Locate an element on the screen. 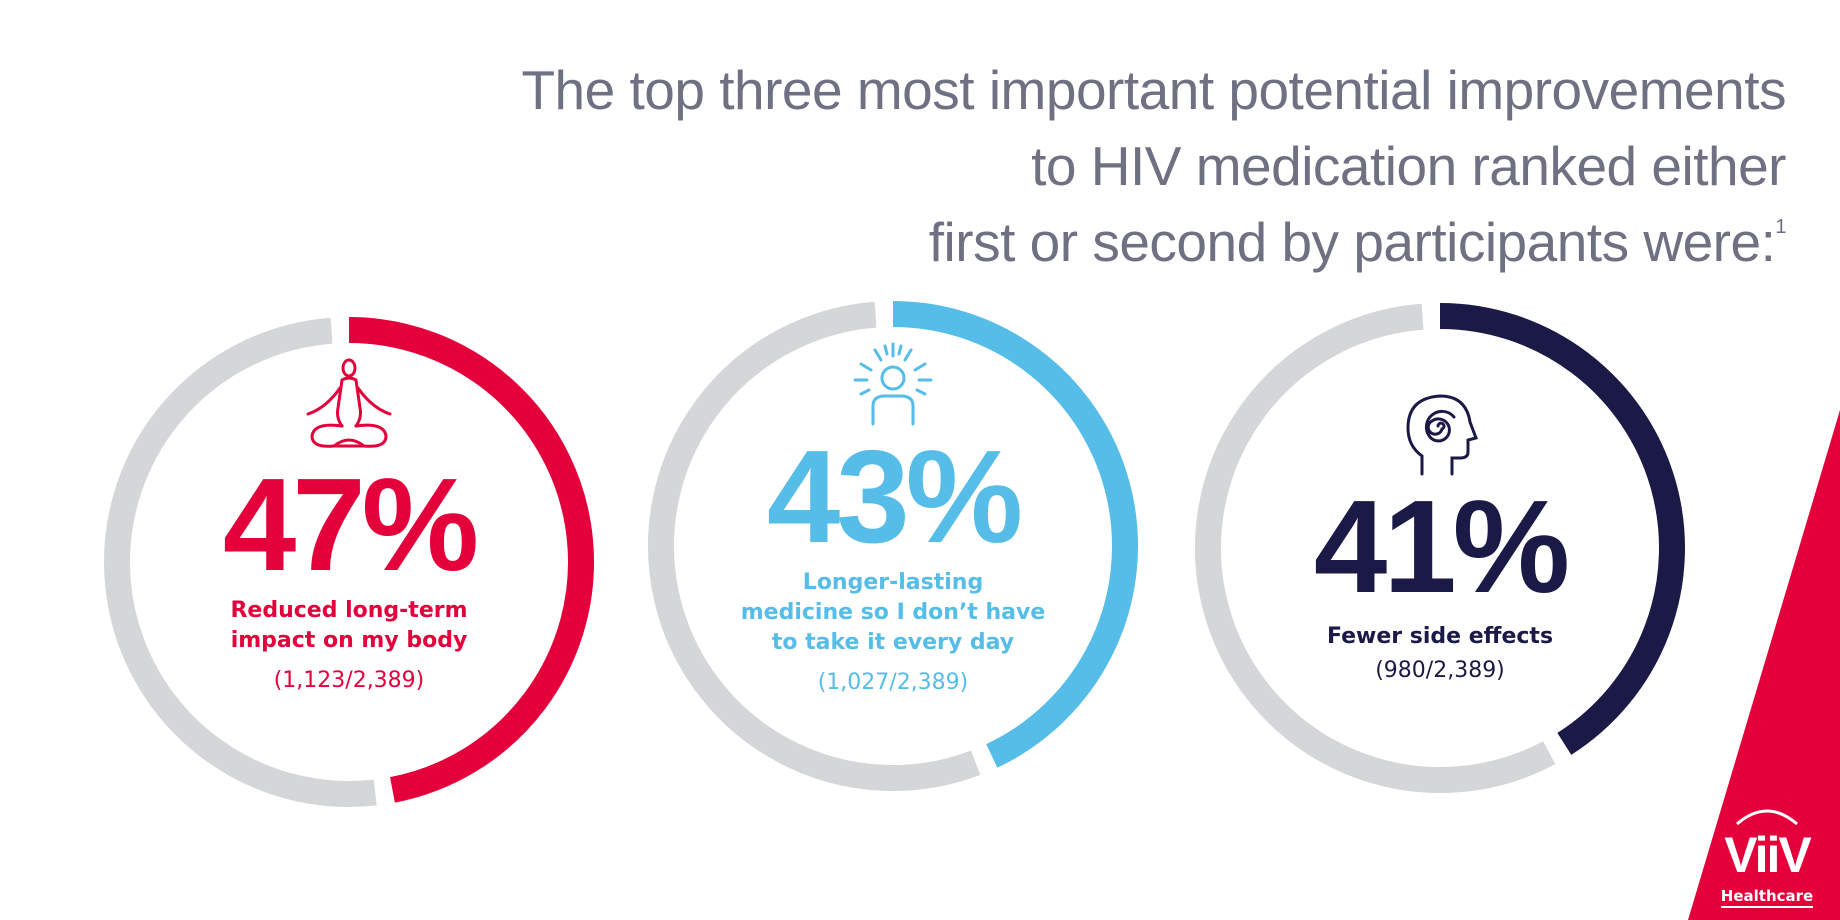  stat-value: 47% is located at coordinates (350, 524).